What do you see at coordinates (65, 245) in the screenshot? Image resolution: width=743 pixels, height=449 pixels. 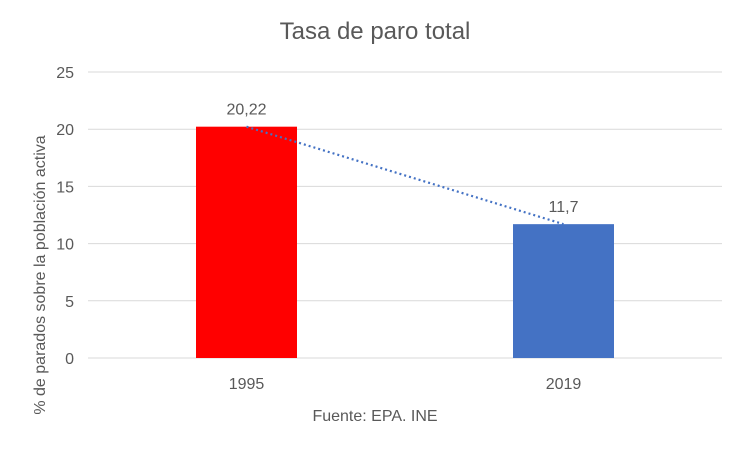 I see `y-tick-label: 10` at bounding box center [65, 245].